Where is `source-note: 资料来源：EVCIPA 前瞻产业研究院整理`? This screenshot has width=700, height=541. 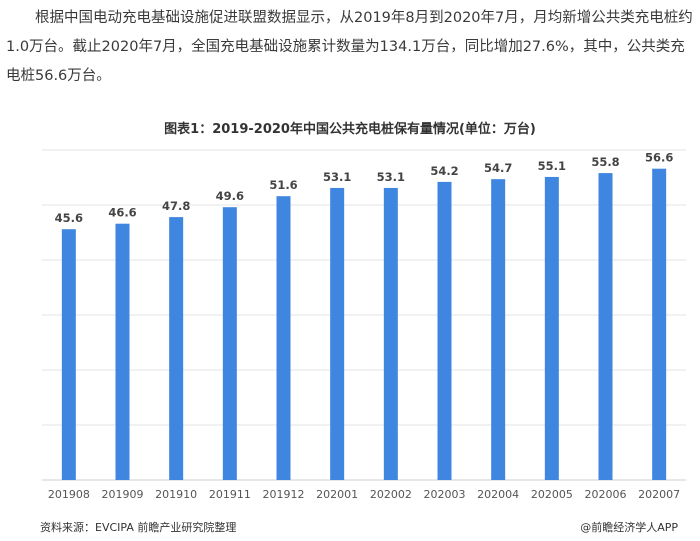 source-note: 资料来源：EVCIPA 前瞻产业研究院整理 is located at coordinates (138, 527).